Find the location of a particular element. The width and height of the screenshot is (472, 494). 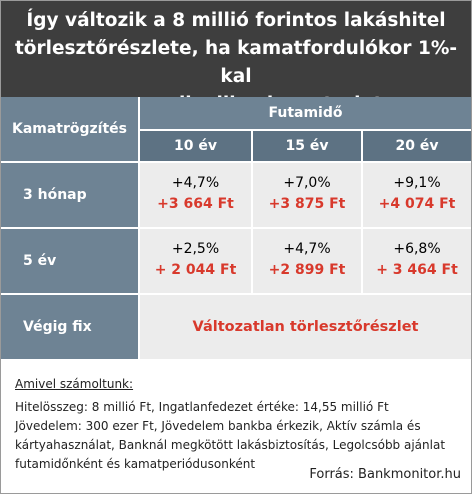

amount: +4 074 Ft is located at coordinates (417, 204).